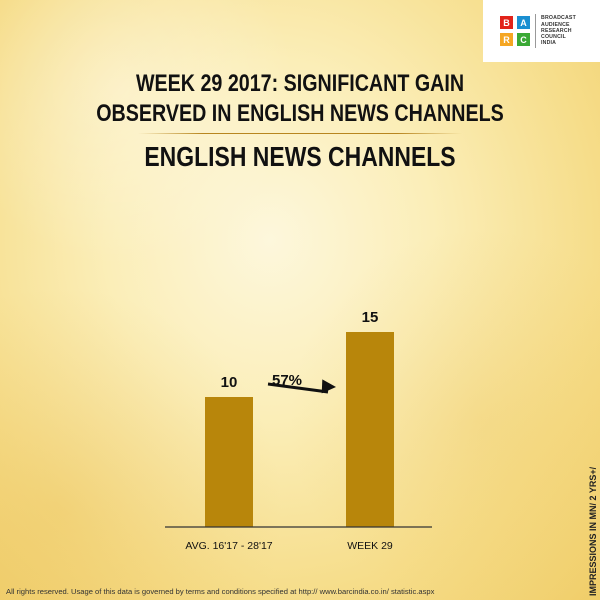 The image size is (600, 600). Describe the element at coordinates (593, 531) in the screenshot. I see `axis-unit-note: IMPRESSIONS IN MN/ 2 YRS+/` at that location.